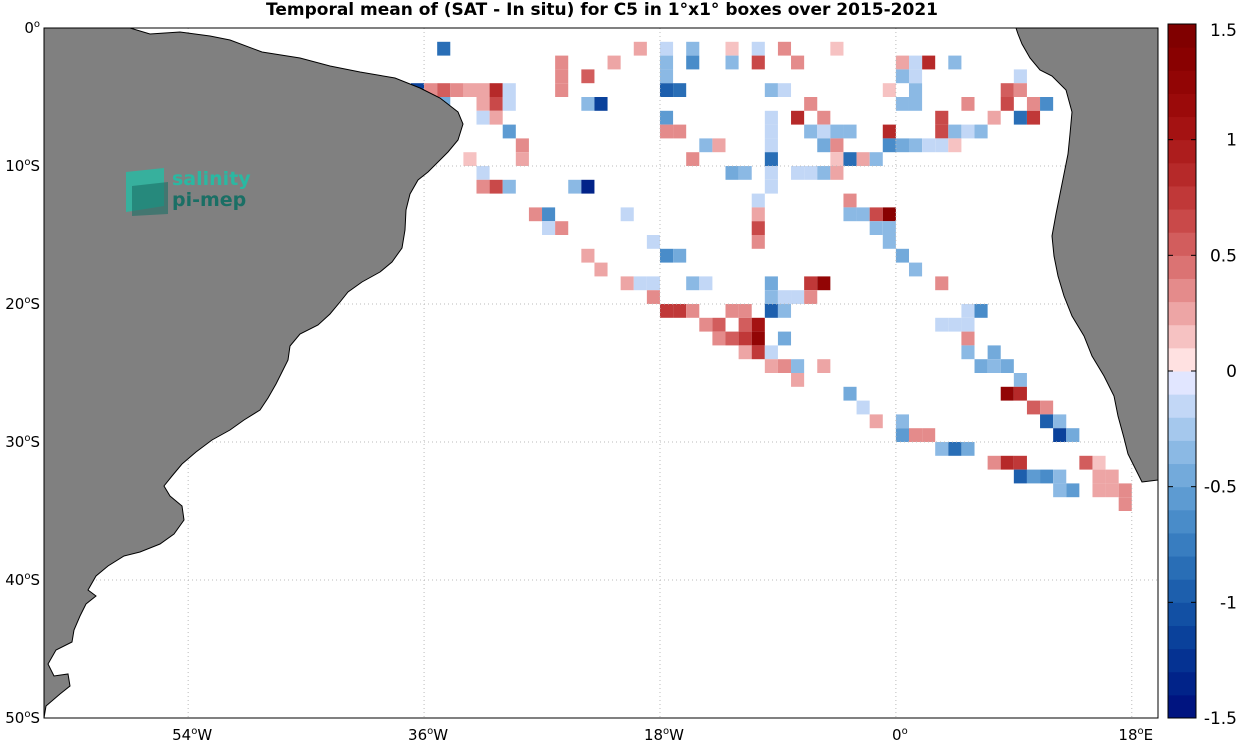 This screenshot has height=740, width=1239. I want to click on lat-tick-label: 40oS, so click(22, 580).